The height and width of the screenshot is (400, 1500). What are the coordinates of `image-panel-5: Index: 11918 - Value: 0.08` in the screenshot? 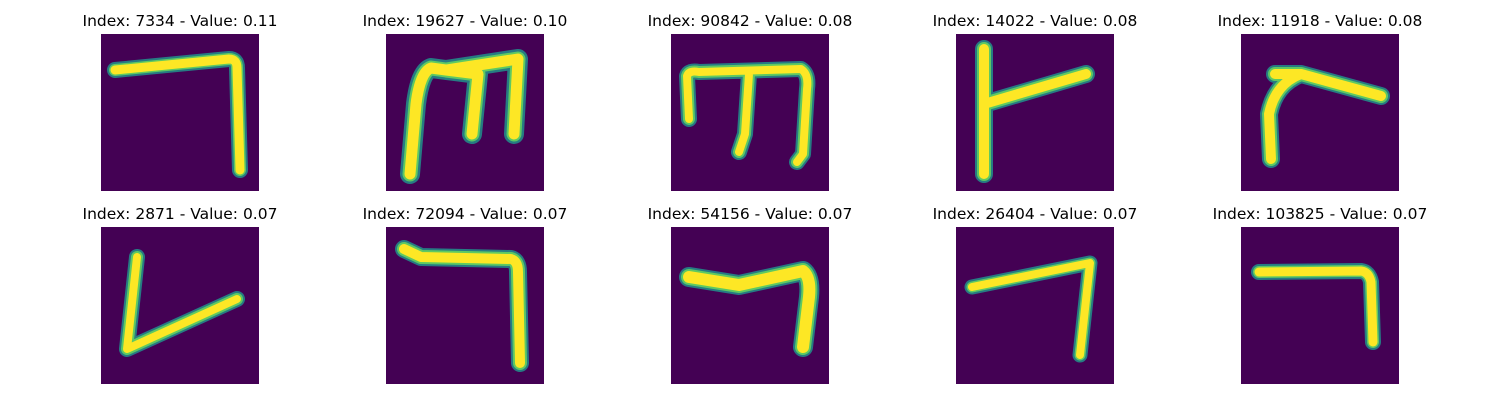 It's located at (1320, 100).